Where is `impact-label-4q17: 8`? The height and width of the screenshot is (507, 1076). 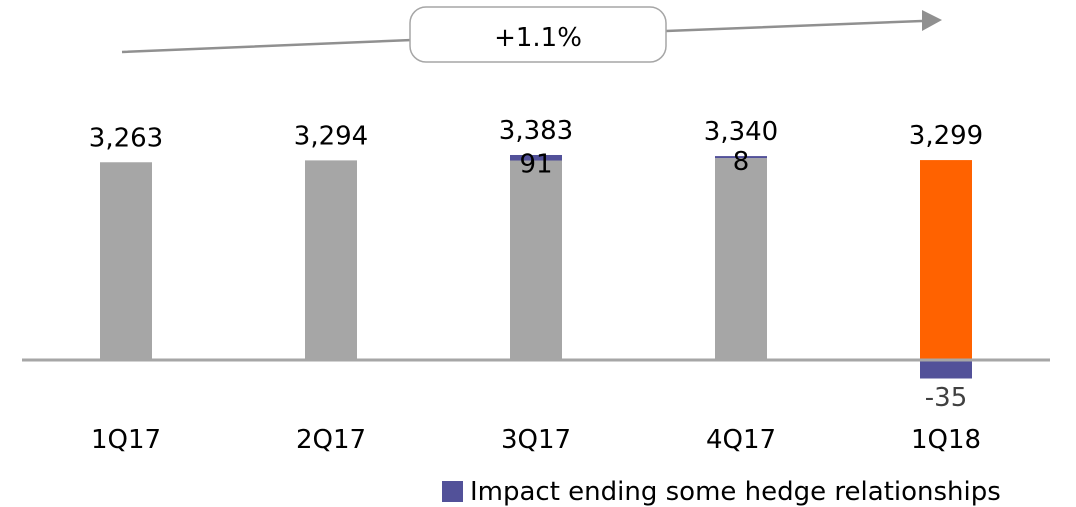
impact-label-4q17: 8 is located at coordinates (741, 162).